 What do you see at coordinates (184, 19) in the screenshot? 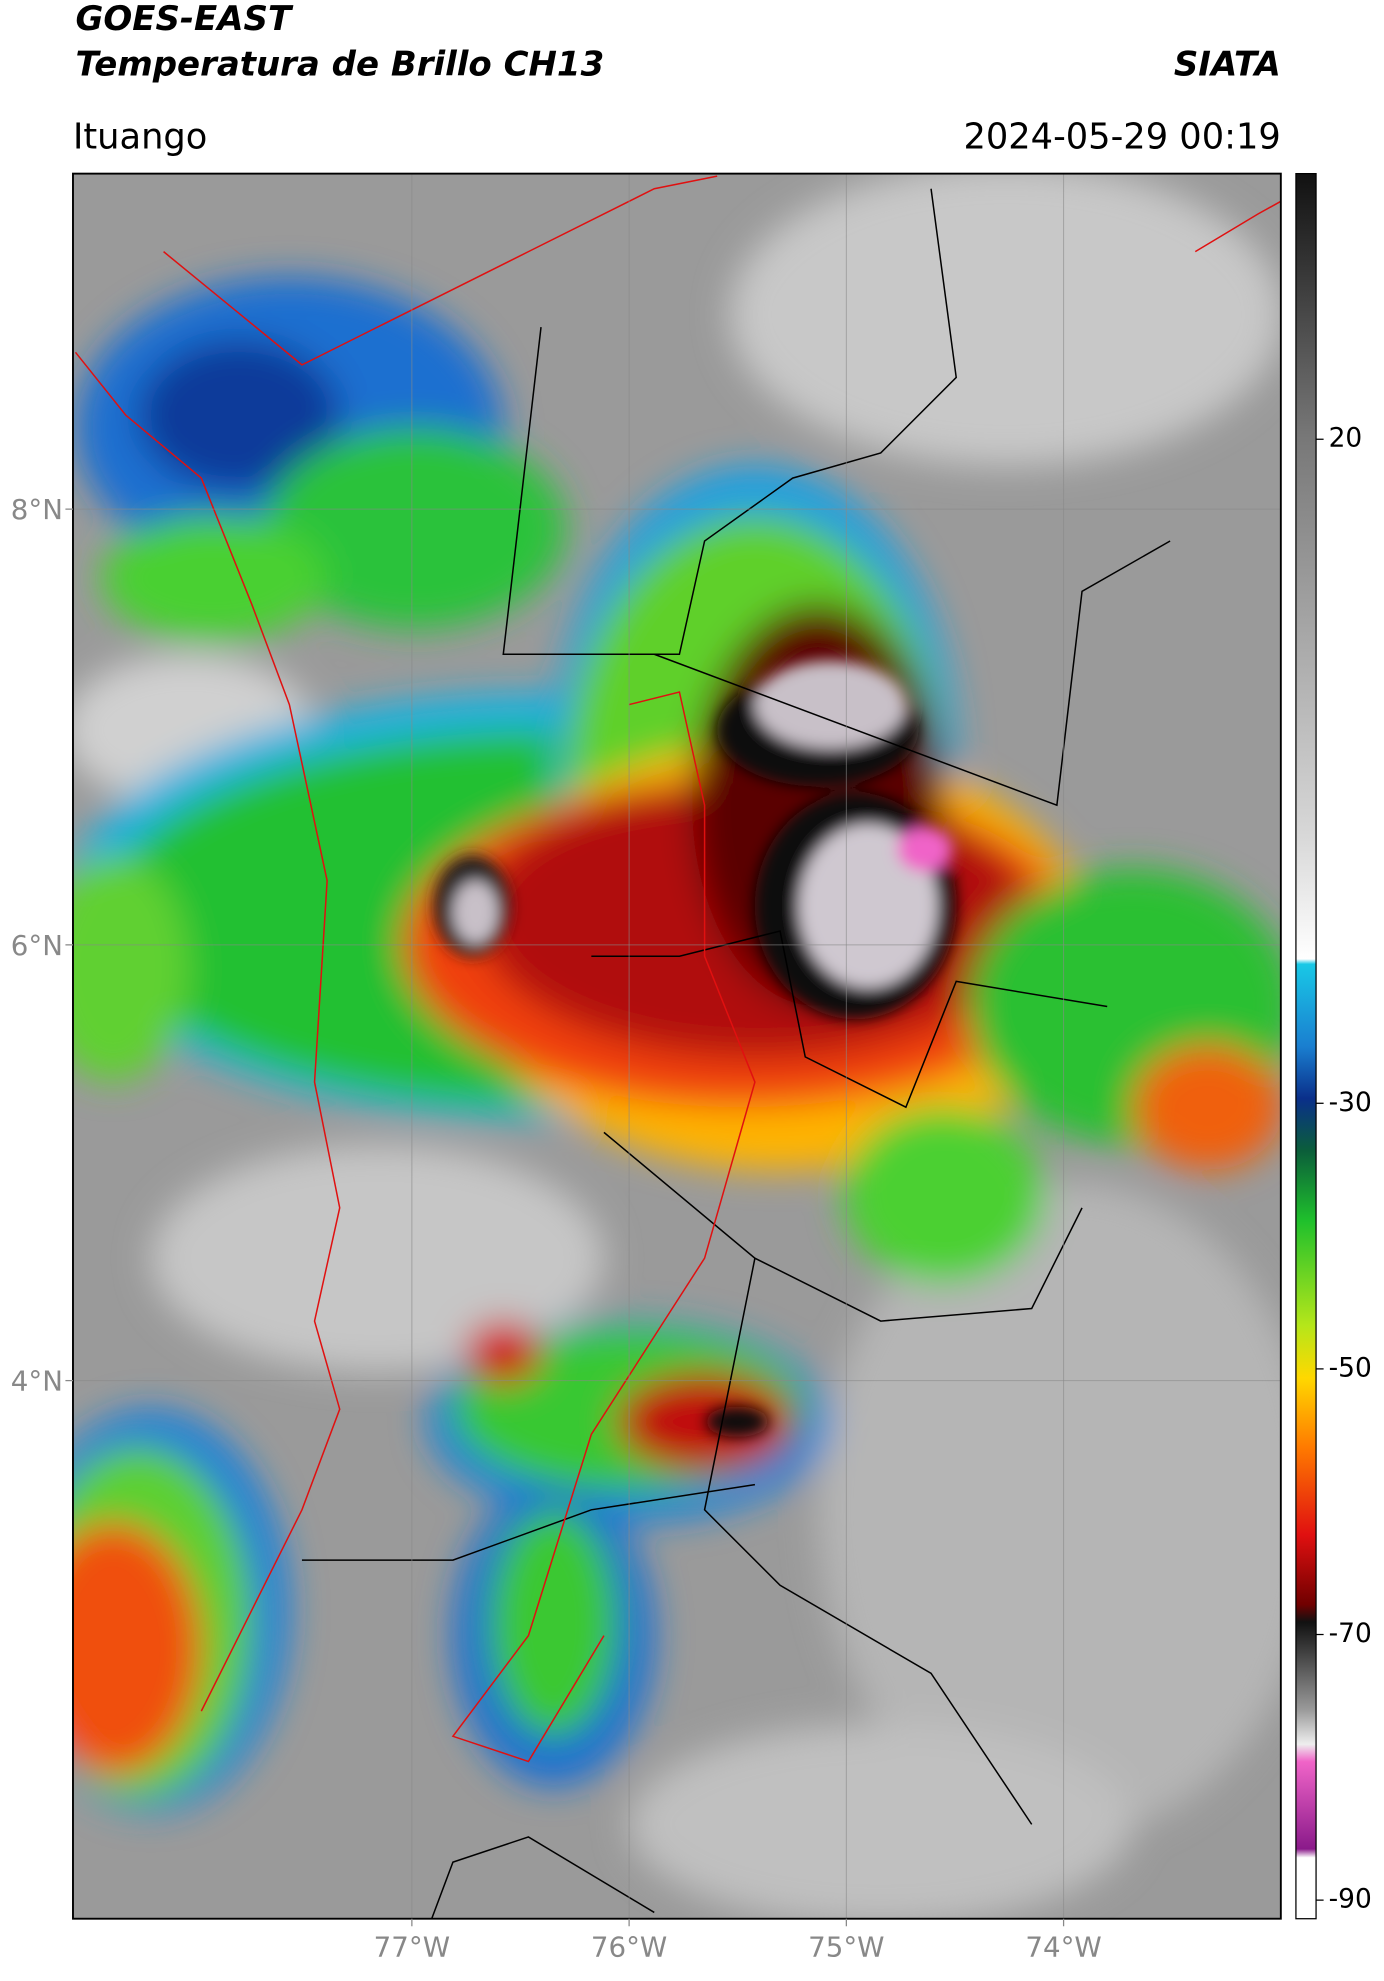
I see `title: GOES-EAST` at bounding box center [184, 19].